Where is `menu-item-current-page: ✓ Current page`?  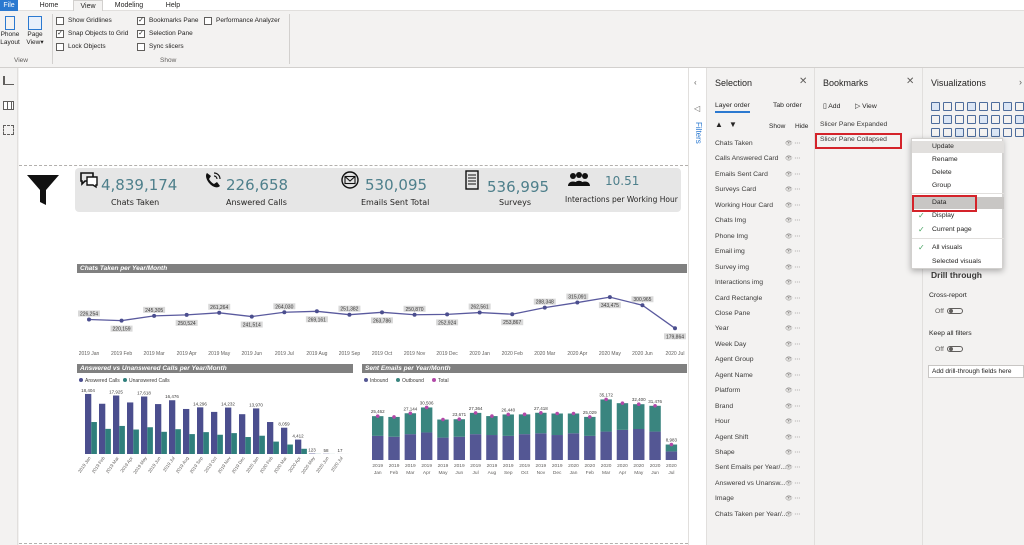
menu-item-current-page: ✓ Current page is located at coordinates (958, 230).